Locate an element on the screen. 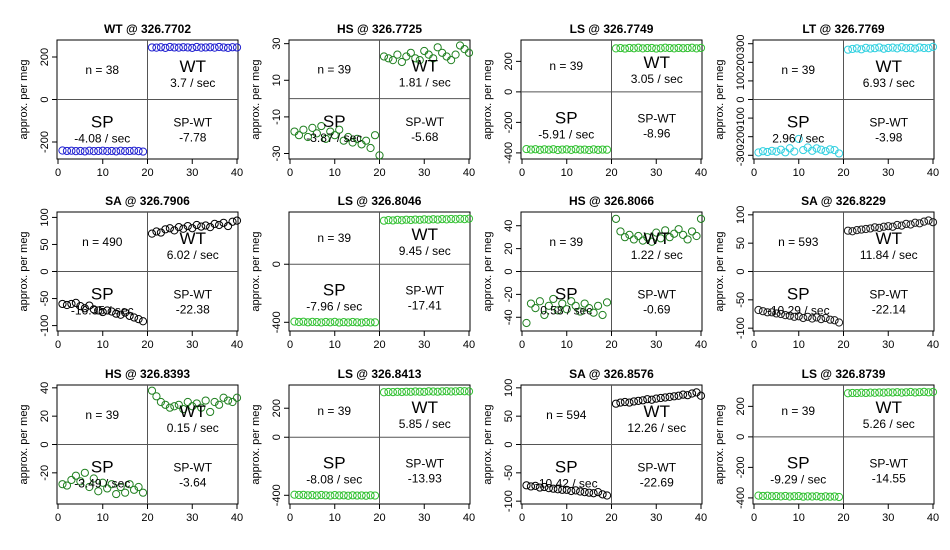 This screenshot has height=550, width=950. y-tick-label: 0 is located at coordinates (741, 271).